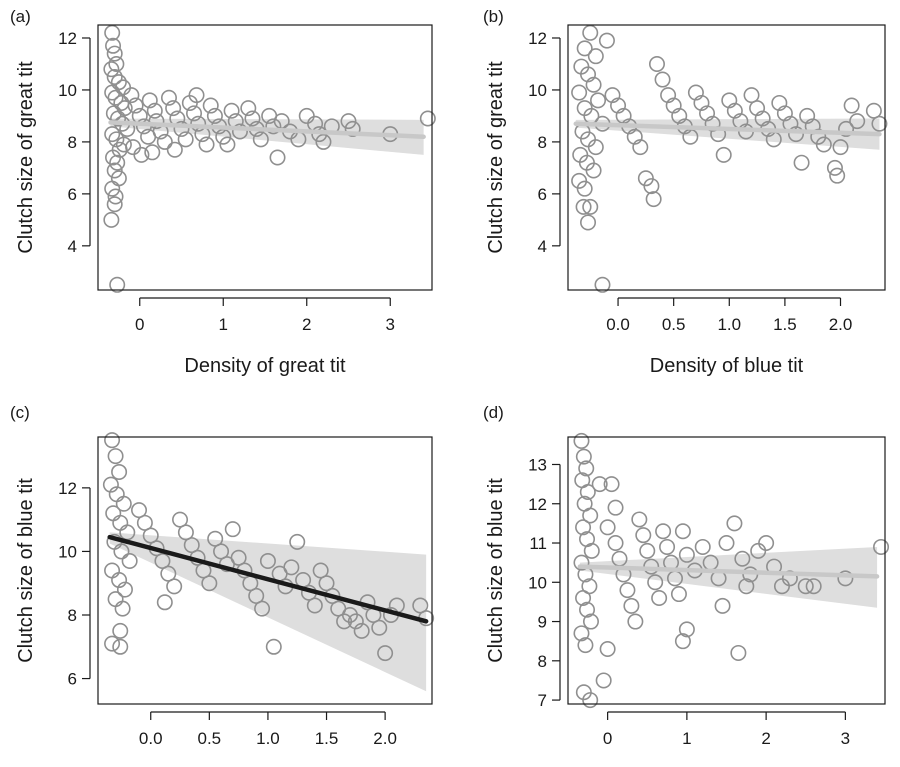  Describe the element at coordinates (74, 142) in the screenshot. I see `y-axis: 4 6 8 10 12` at that location.